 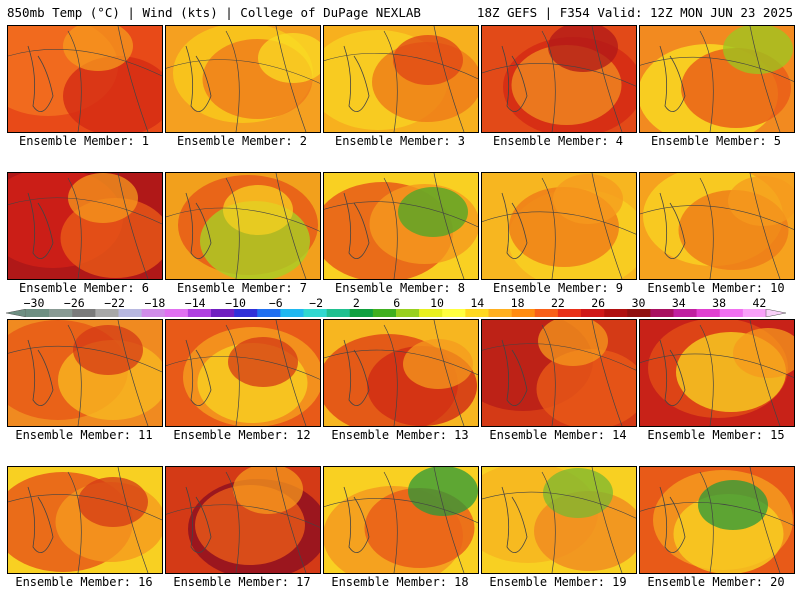 What do you see at coordinates (558, 582) in the screenshot?
I see `ensemble-member-label: Ensemble Member: 19` at bounding box center [558, 582].